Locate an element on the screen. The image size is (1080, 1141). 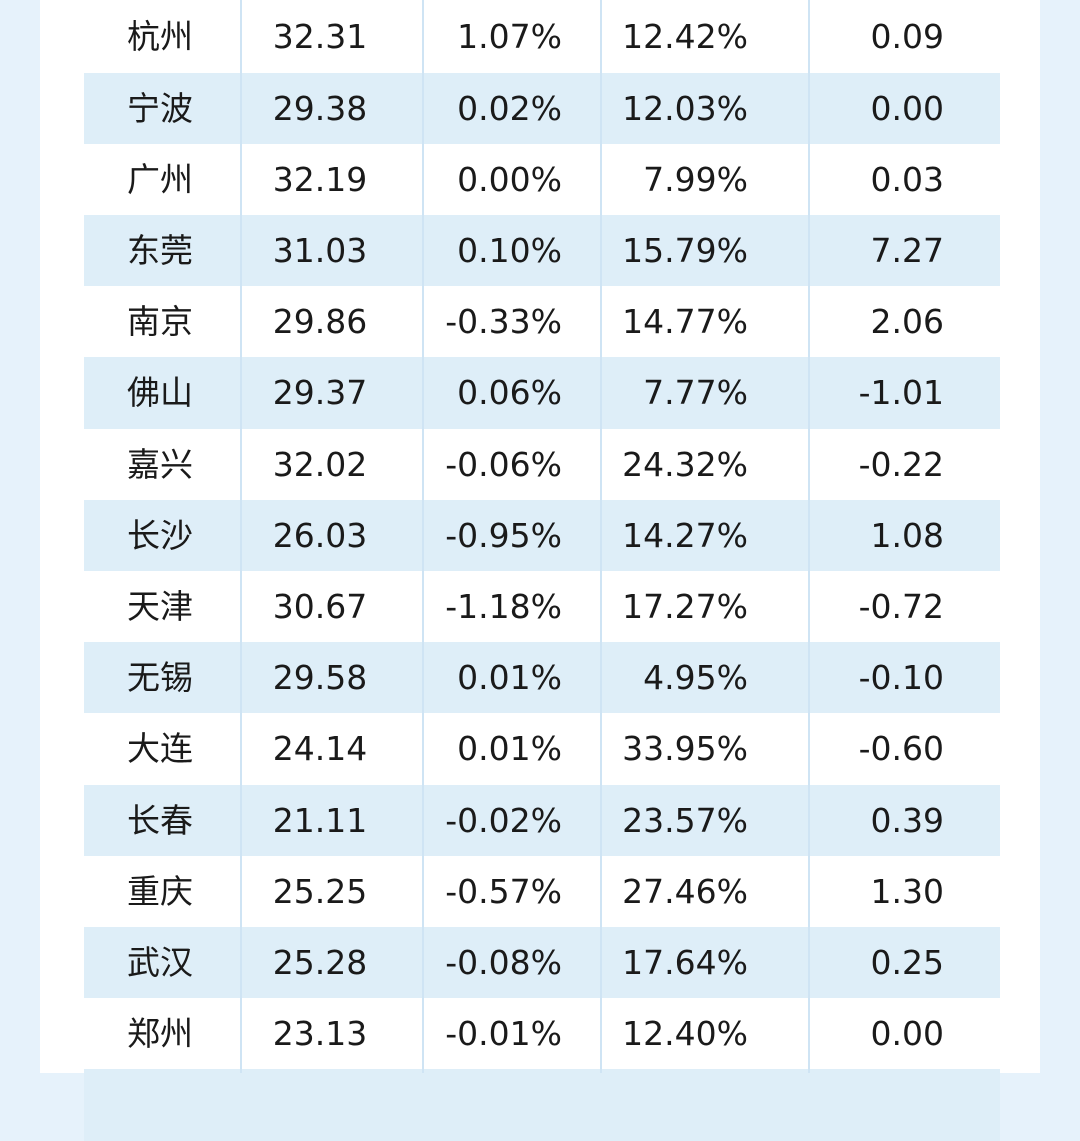
table-cell: 0.25 is located at coordinates (907, 962).